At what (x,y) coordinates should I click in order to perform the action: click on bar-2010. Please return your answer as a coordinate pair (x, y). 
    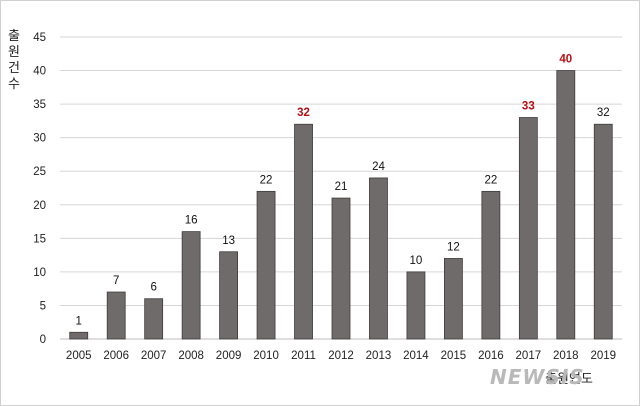
    Looking at the image, I should click on (266, 265).